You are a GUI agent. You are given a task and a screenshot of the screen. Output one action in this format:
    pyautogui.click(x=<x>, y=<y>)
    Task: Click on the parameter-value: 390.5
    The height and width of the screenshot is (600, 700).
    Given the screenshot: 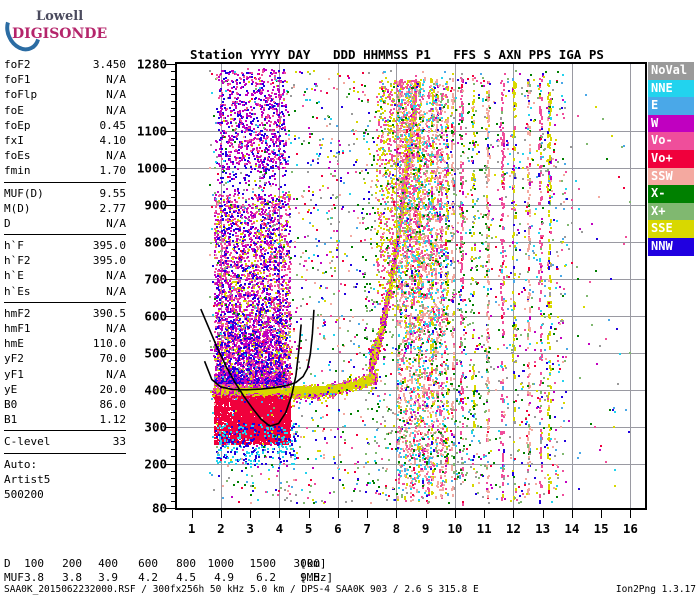 What is the action you would take?
    pyautogui.click(x=109, y=313)
    